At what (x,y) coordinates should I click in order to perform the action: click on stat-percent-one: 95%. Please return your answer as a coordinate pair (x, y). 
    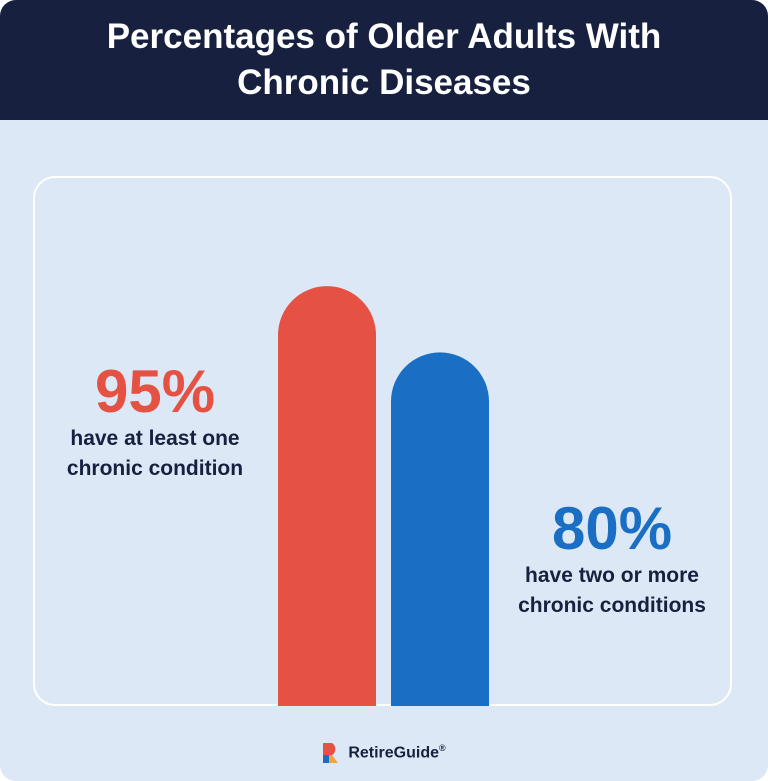
    Looking at the image, I should click on (155, 391).